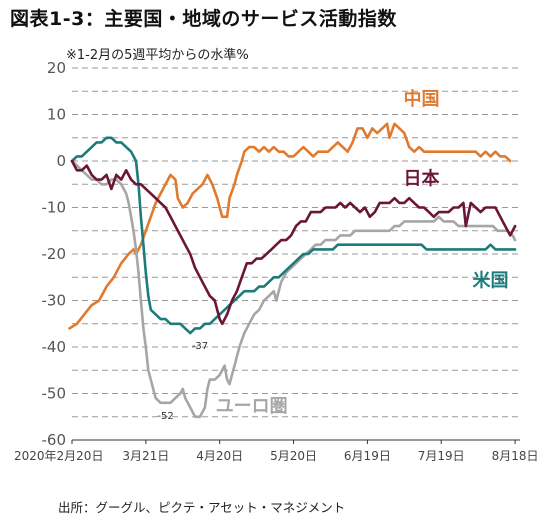  I want to click on chart-title: 図表1-3：主要国・地域のサービス活動指数, so click(203, 19).